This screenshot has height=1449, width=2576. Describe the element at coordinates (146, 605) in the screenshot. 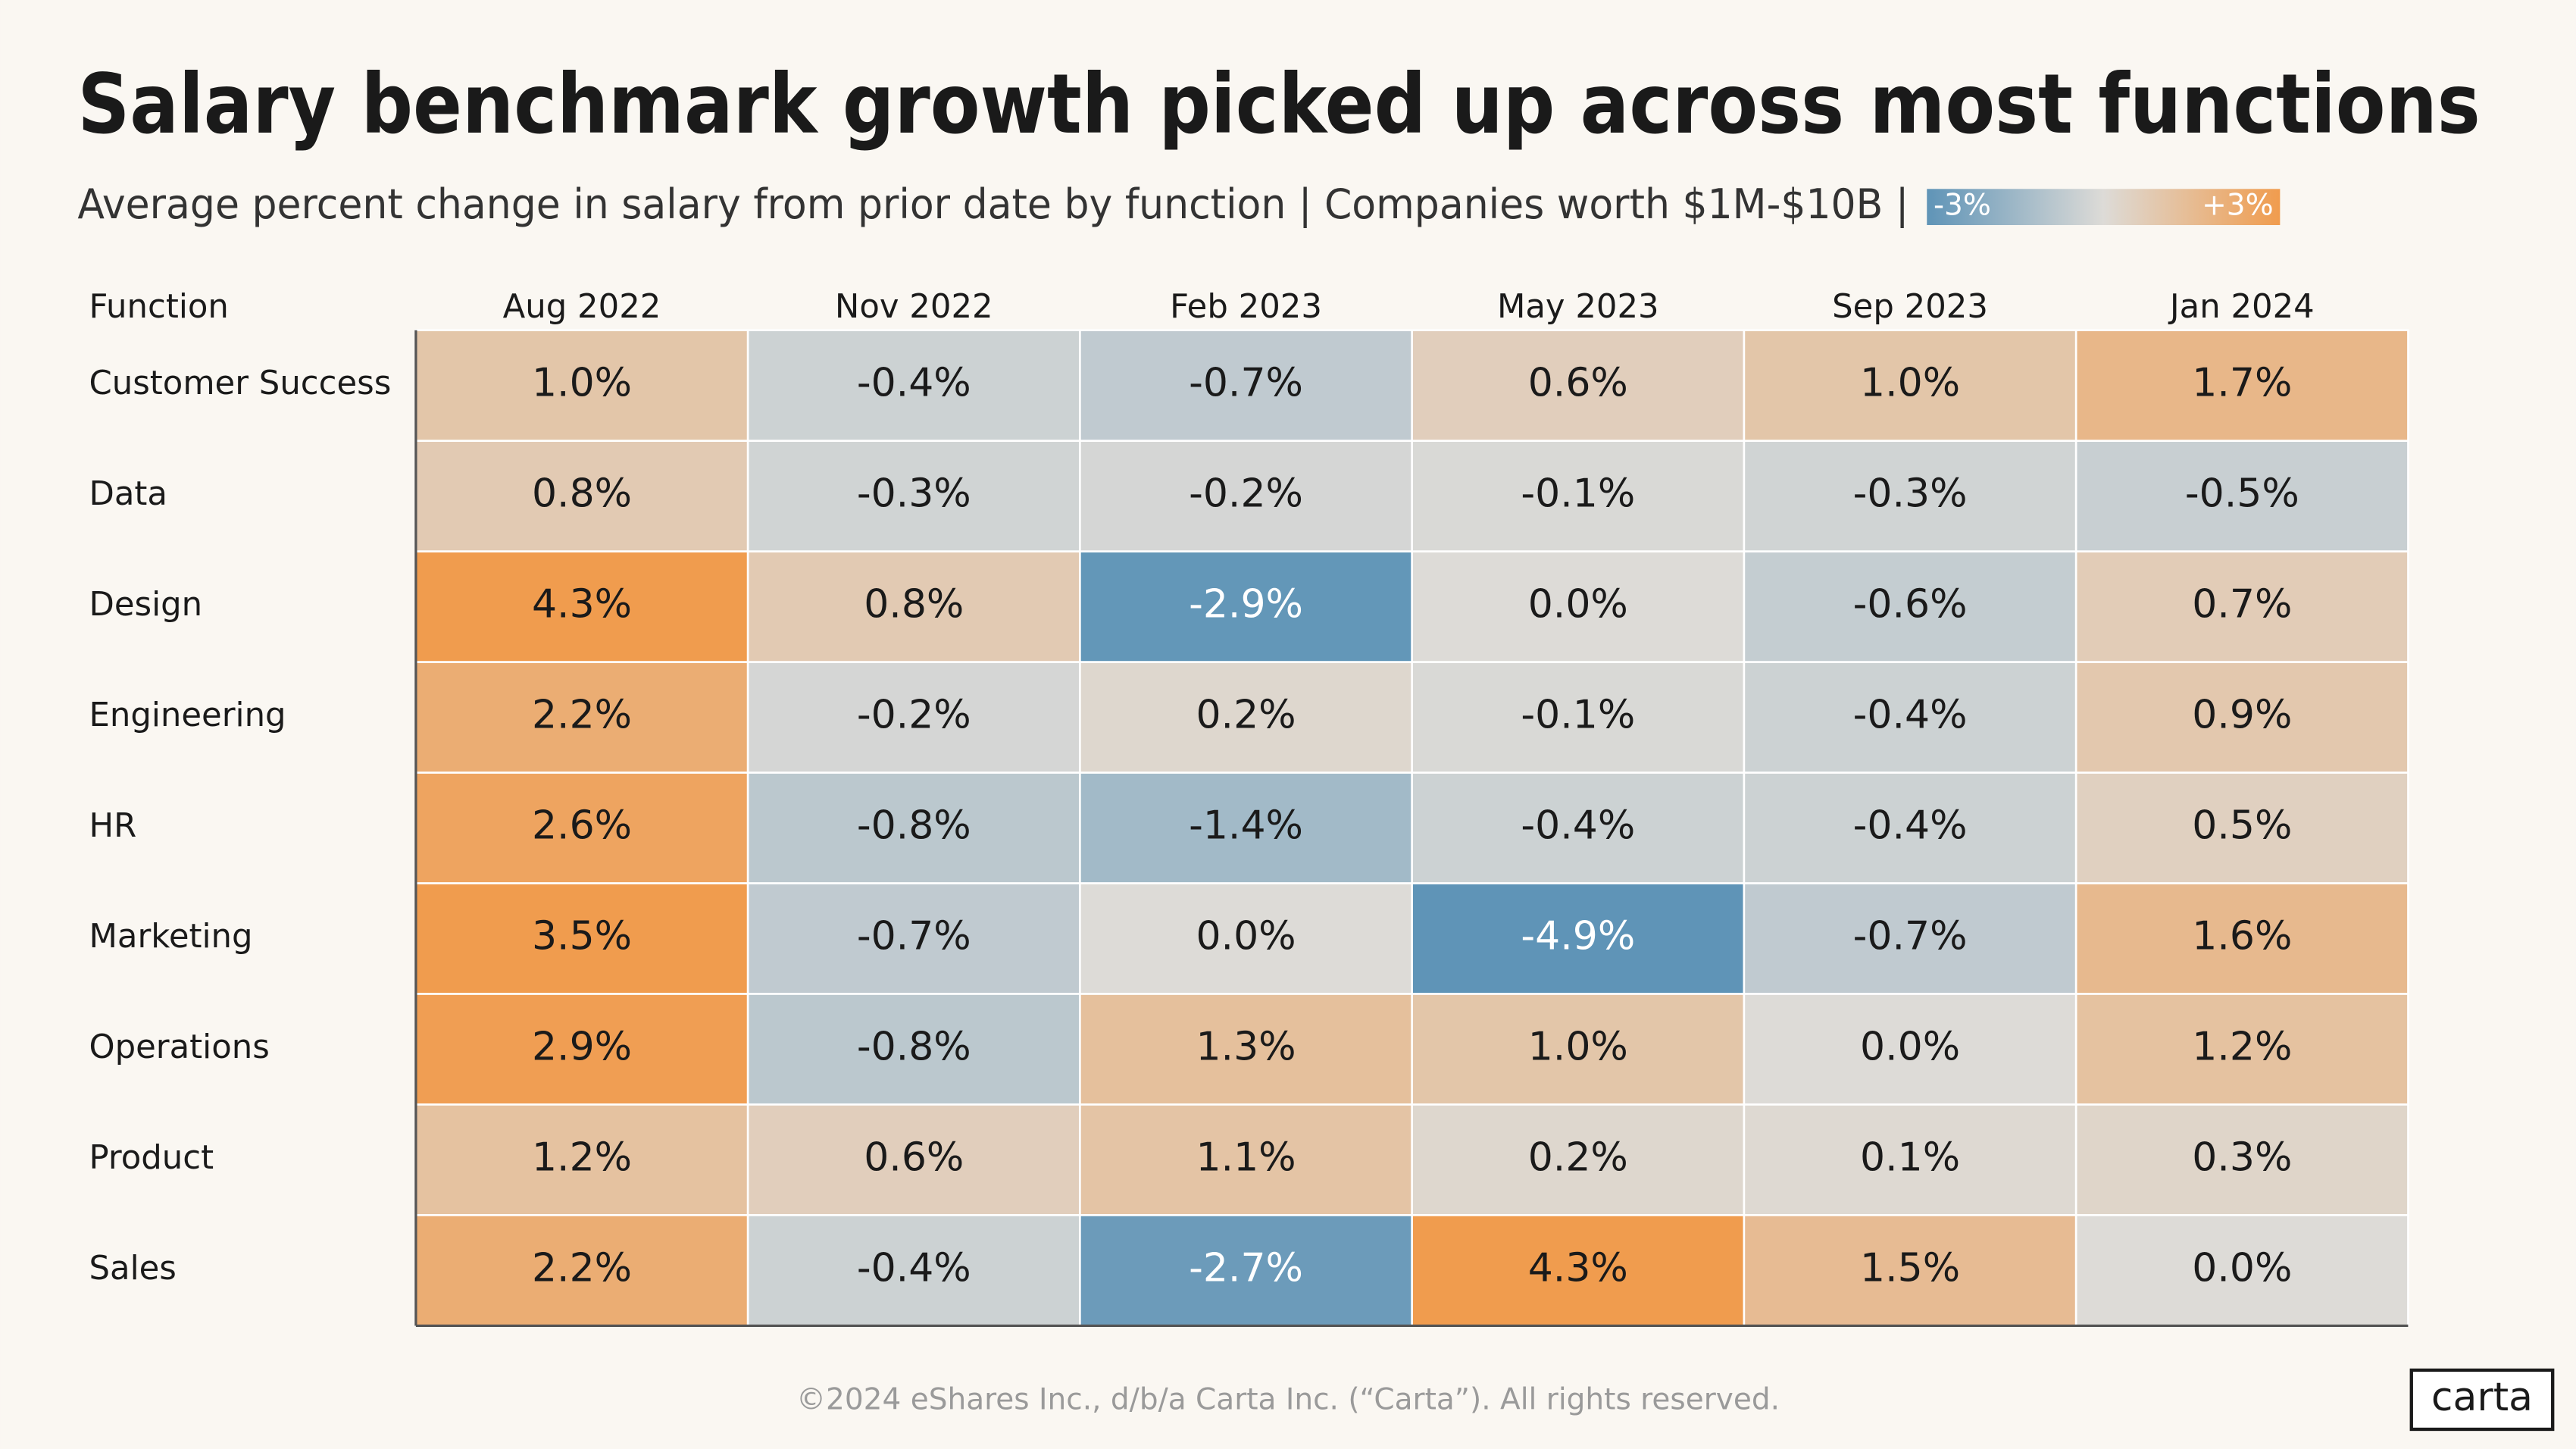

I see `row-label: Design` at that location.